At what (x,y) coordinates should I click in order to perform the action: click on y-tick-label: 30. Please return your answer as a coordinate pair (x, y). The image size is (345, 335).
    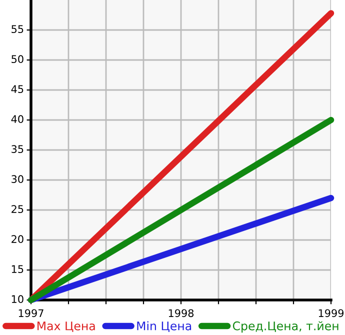
    Looking at the image, I should click on (18, 179).